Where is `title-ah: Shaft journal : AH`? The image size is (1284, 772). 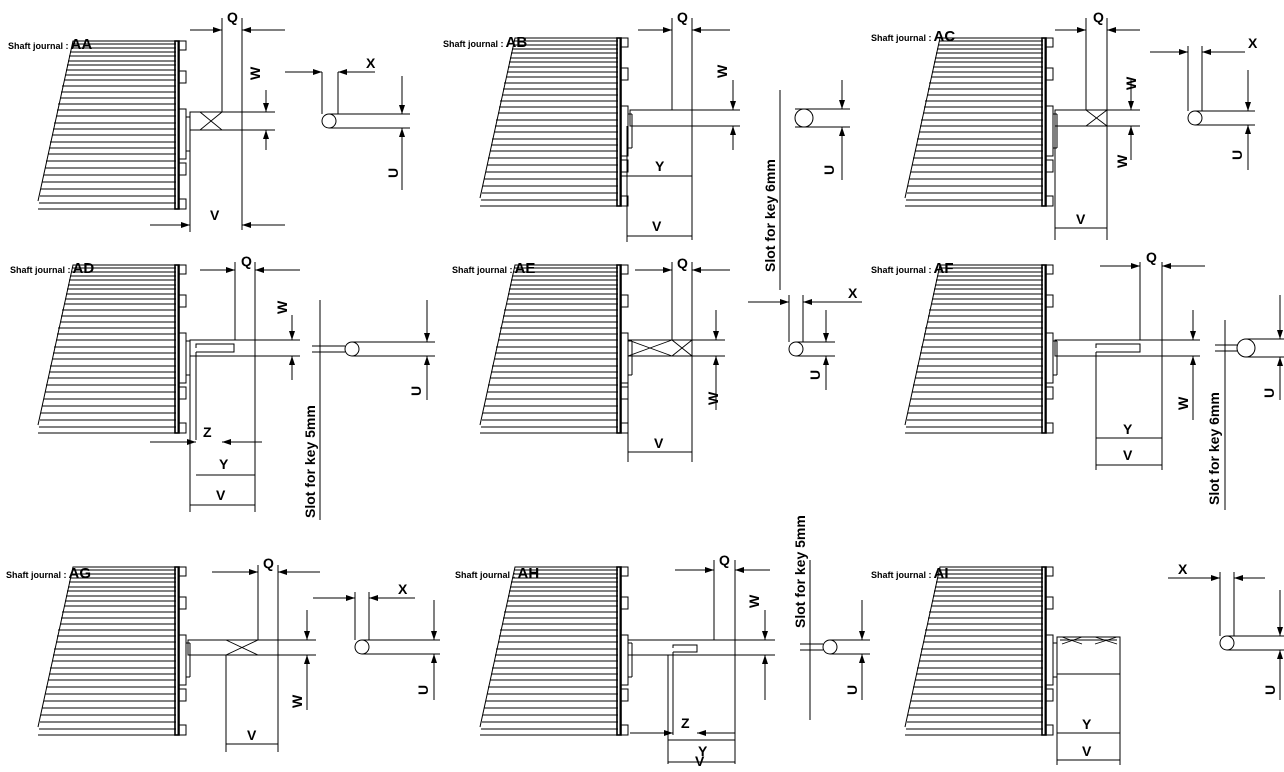
title-ah: Shaft journal : AH is located at coordinates (497, 573).